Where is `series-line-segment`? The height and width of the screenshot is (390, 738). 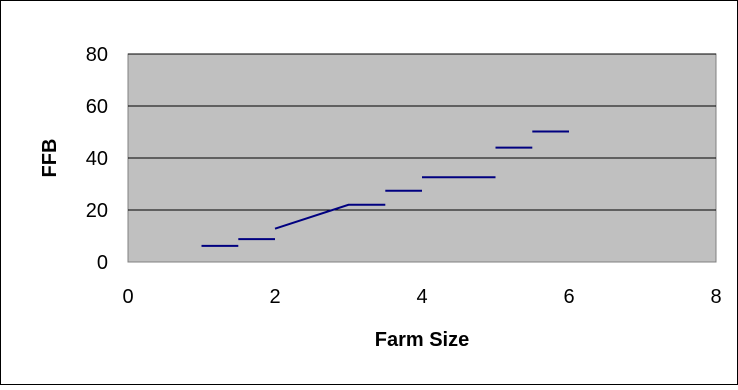 series-line-segment is located at coordinates (330, 216).